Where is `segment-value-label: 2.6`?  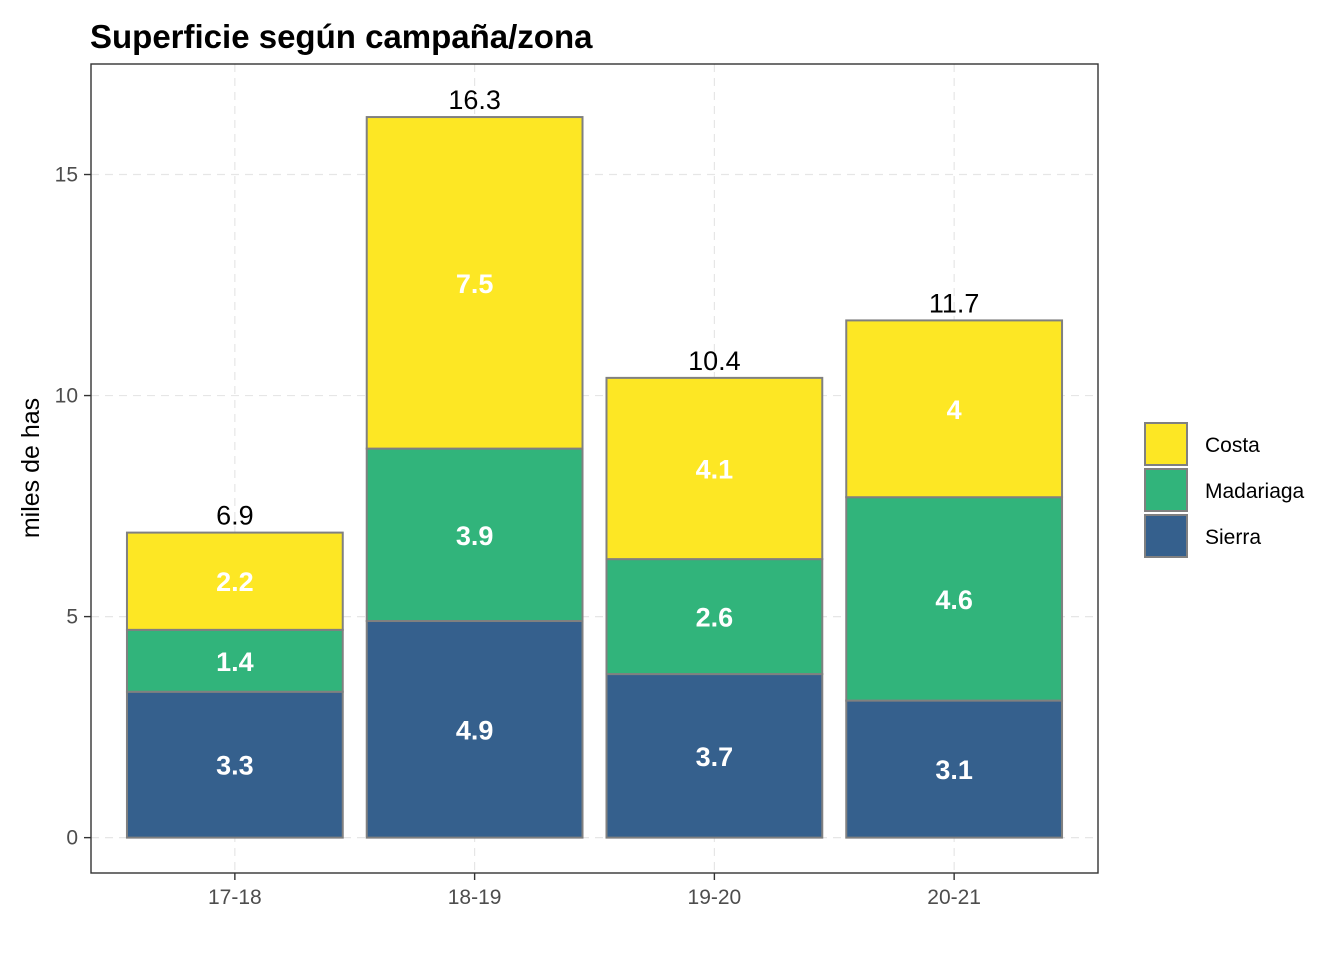
segment-value-label: 2.6 is located at coordinates (715, 618).